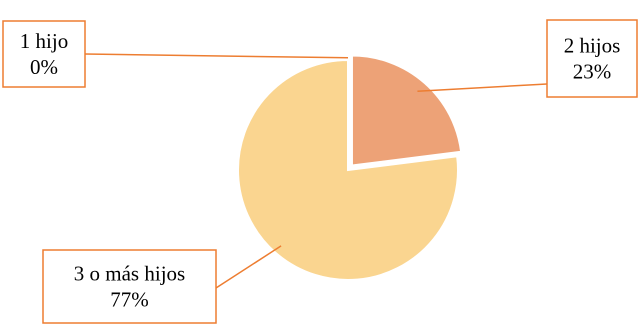 The height and width of the screenshot is (326, 640). What do you see at coordinates (44, 54) in the screenshot?
I see `callout-box-1-hijo` at bounding box center [44, 54].